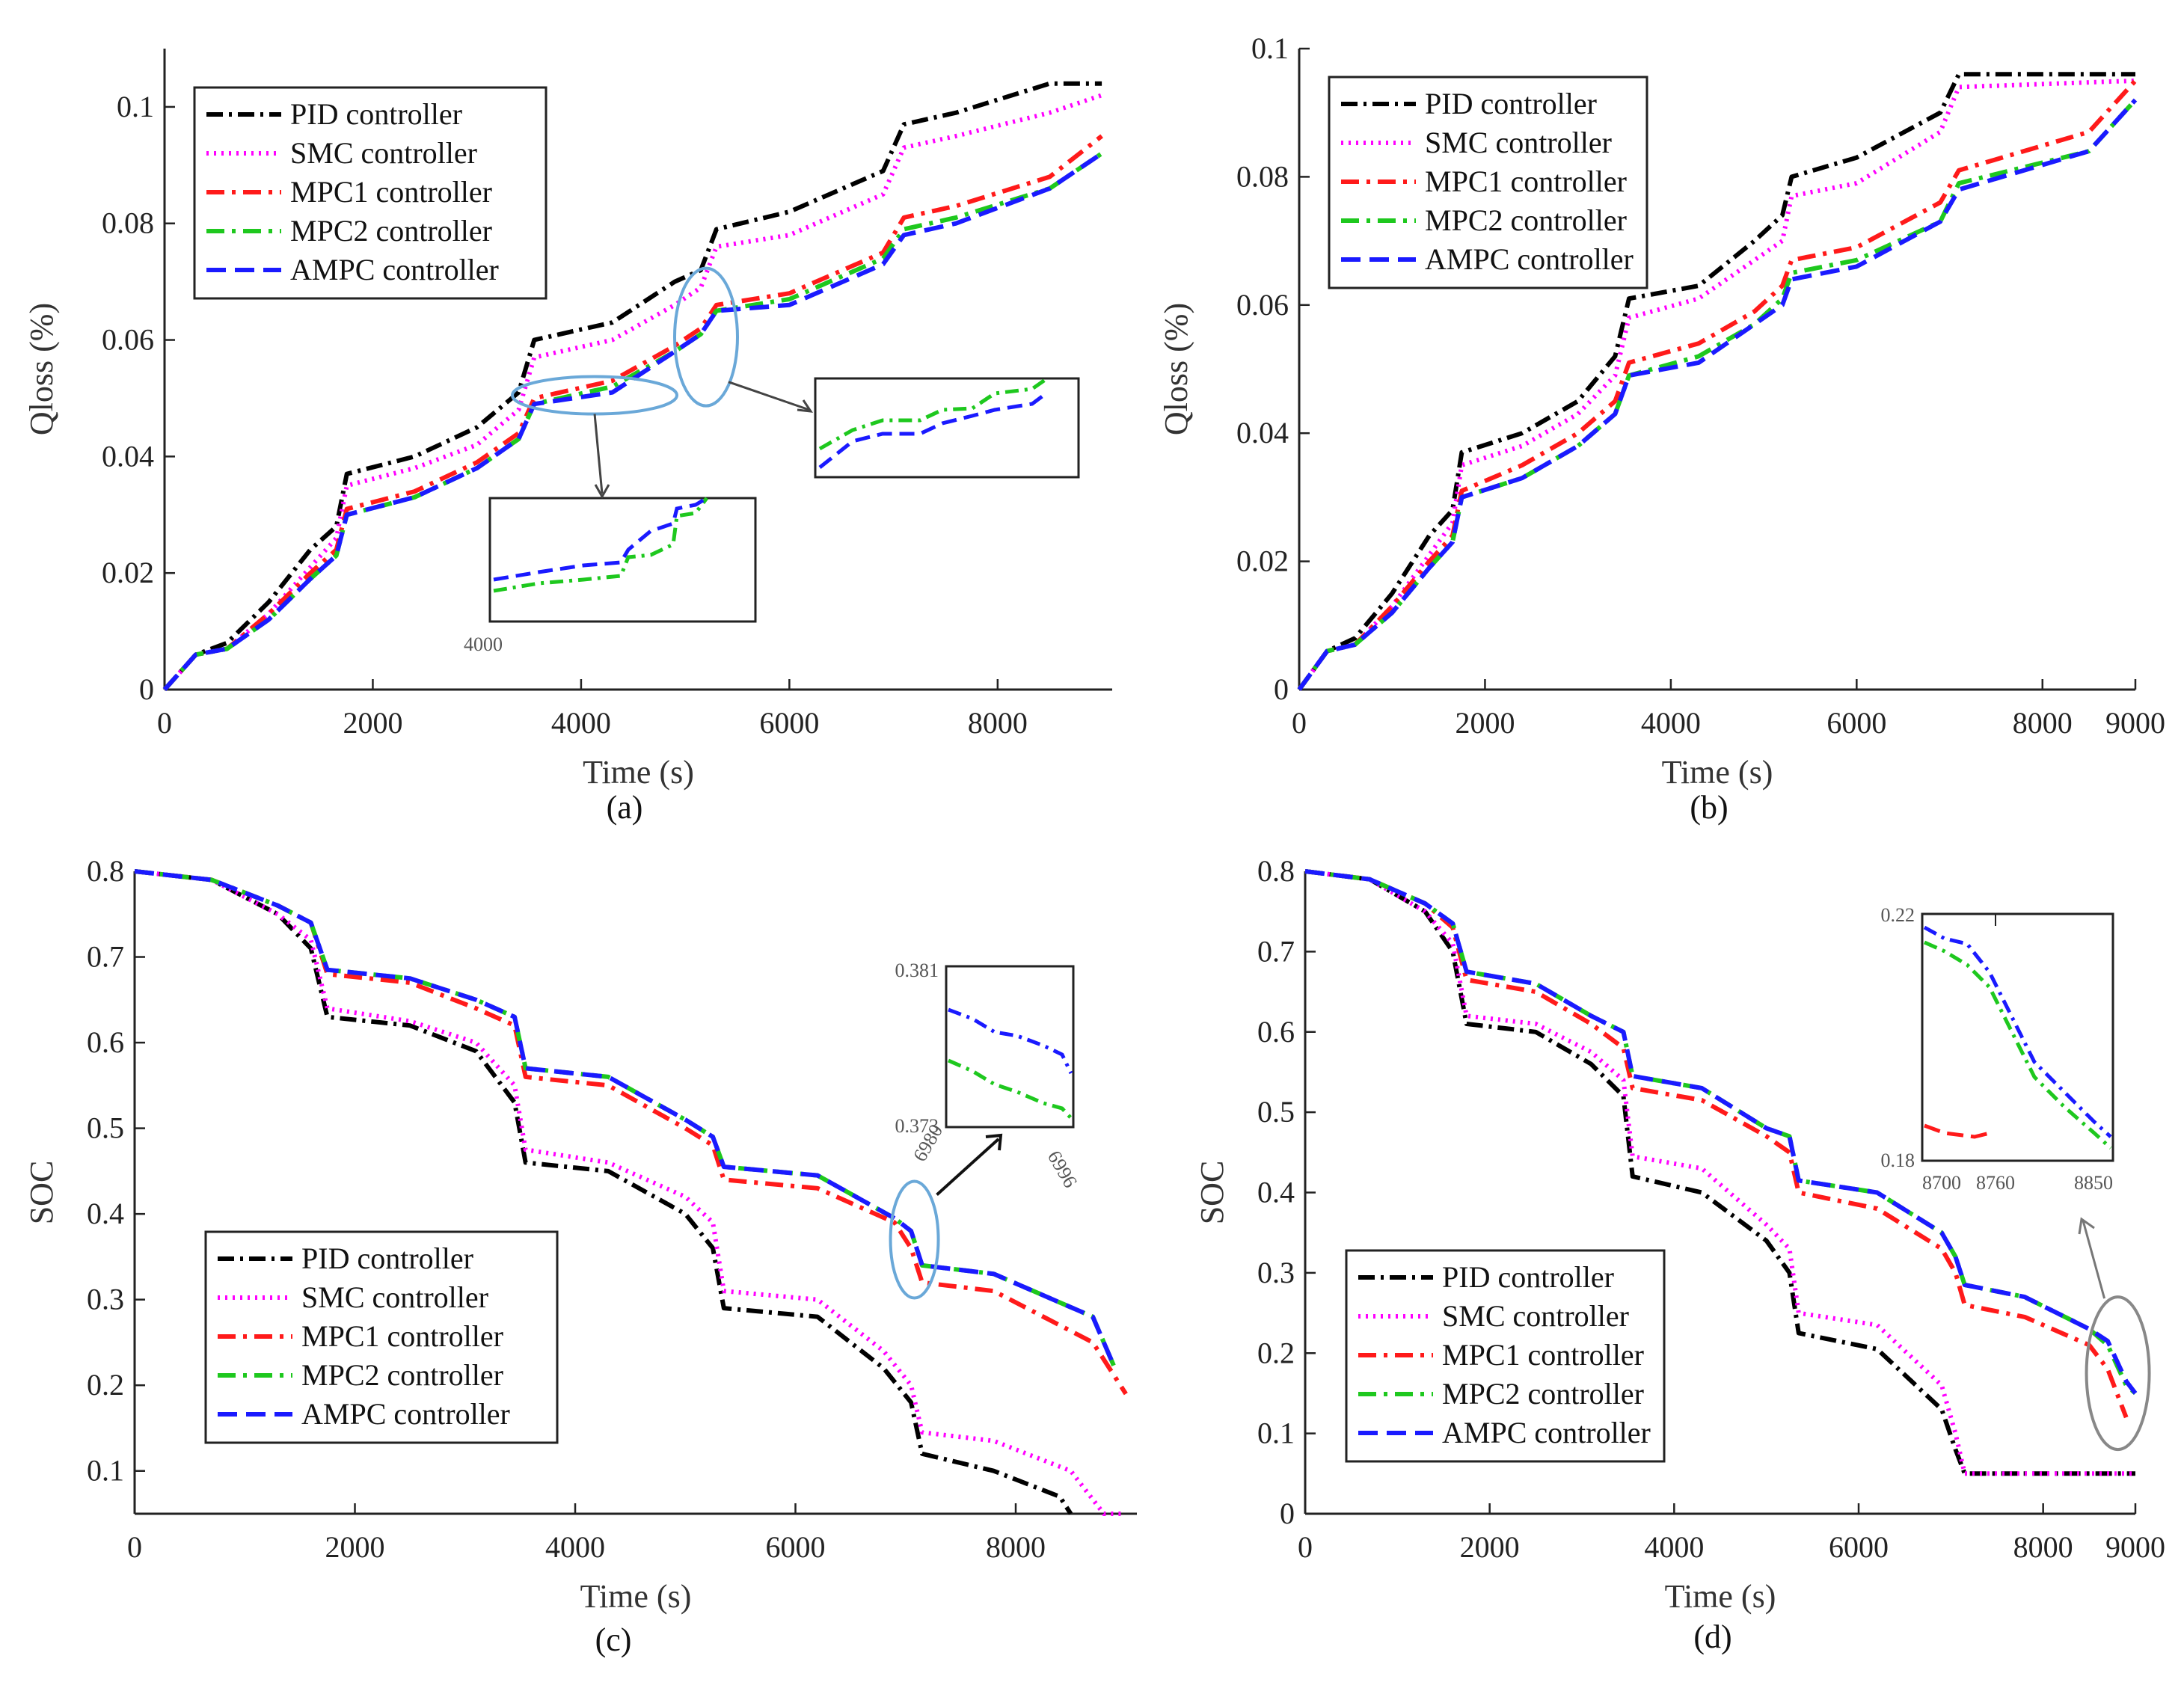 This screenshot has height=1691, width=2184. Describe the element at coordinates (613, 1639) in the screenshot. I see `panel-caption: (c)` at that location.